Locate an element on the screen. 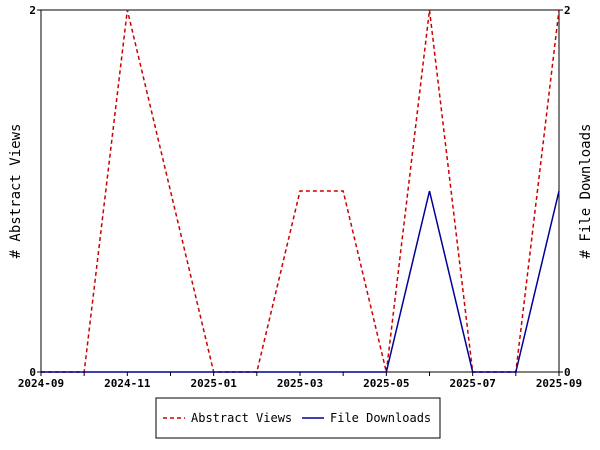 This screenshot has height=450, width=600. y-right-axis-title: # File Downloads is located at coordinates (586, 191).